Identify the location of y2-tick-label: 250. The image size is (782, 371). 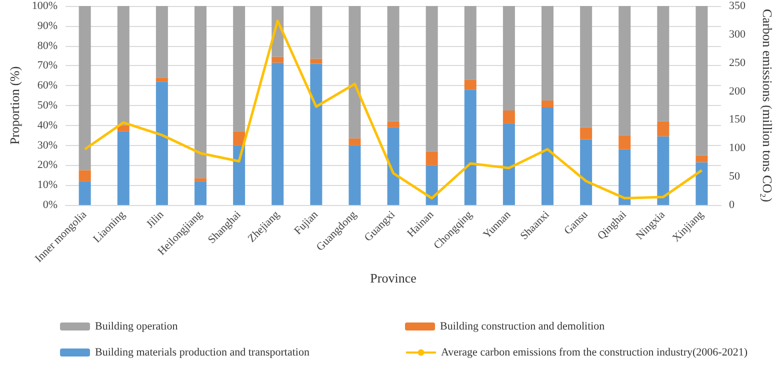
(737, 62).